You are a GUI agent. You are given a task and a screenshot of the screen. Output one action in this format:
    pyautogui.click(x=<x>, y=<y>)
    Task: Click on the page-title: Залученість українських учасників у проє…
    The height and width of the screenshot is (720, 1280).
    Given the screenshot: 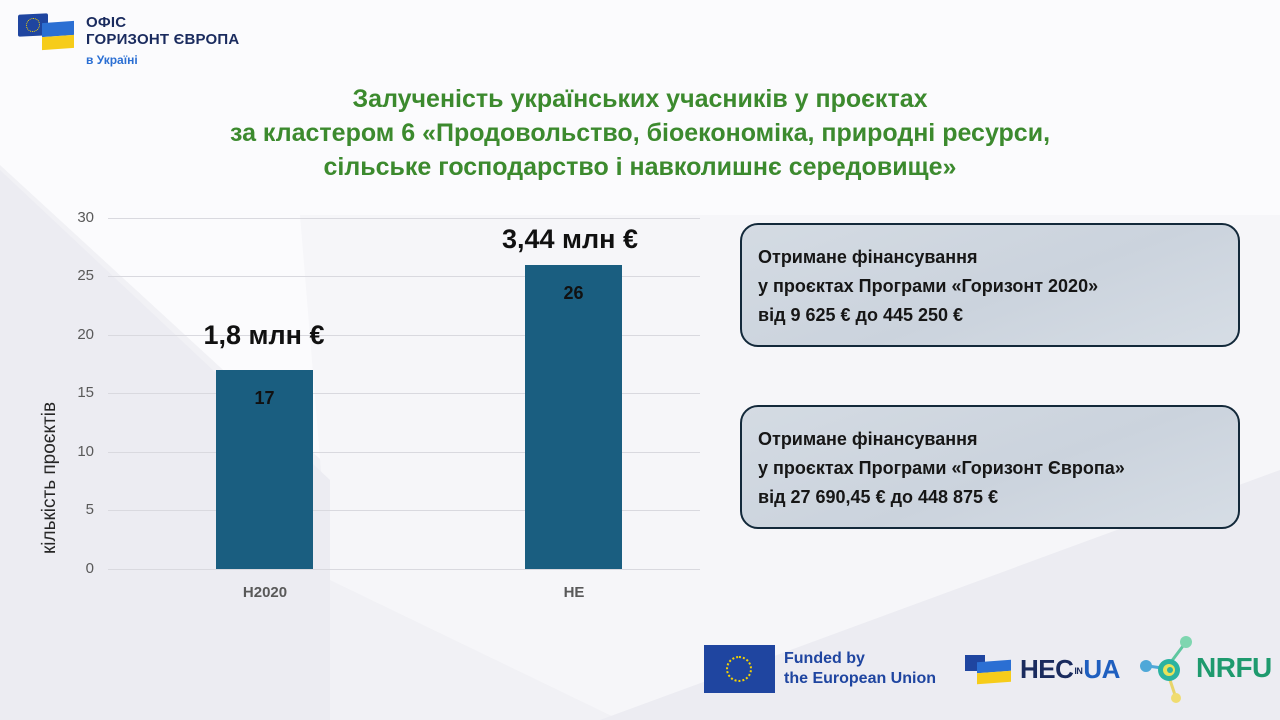 What is the action you would take?
    pyautogui.click(x=640, y=133)
    